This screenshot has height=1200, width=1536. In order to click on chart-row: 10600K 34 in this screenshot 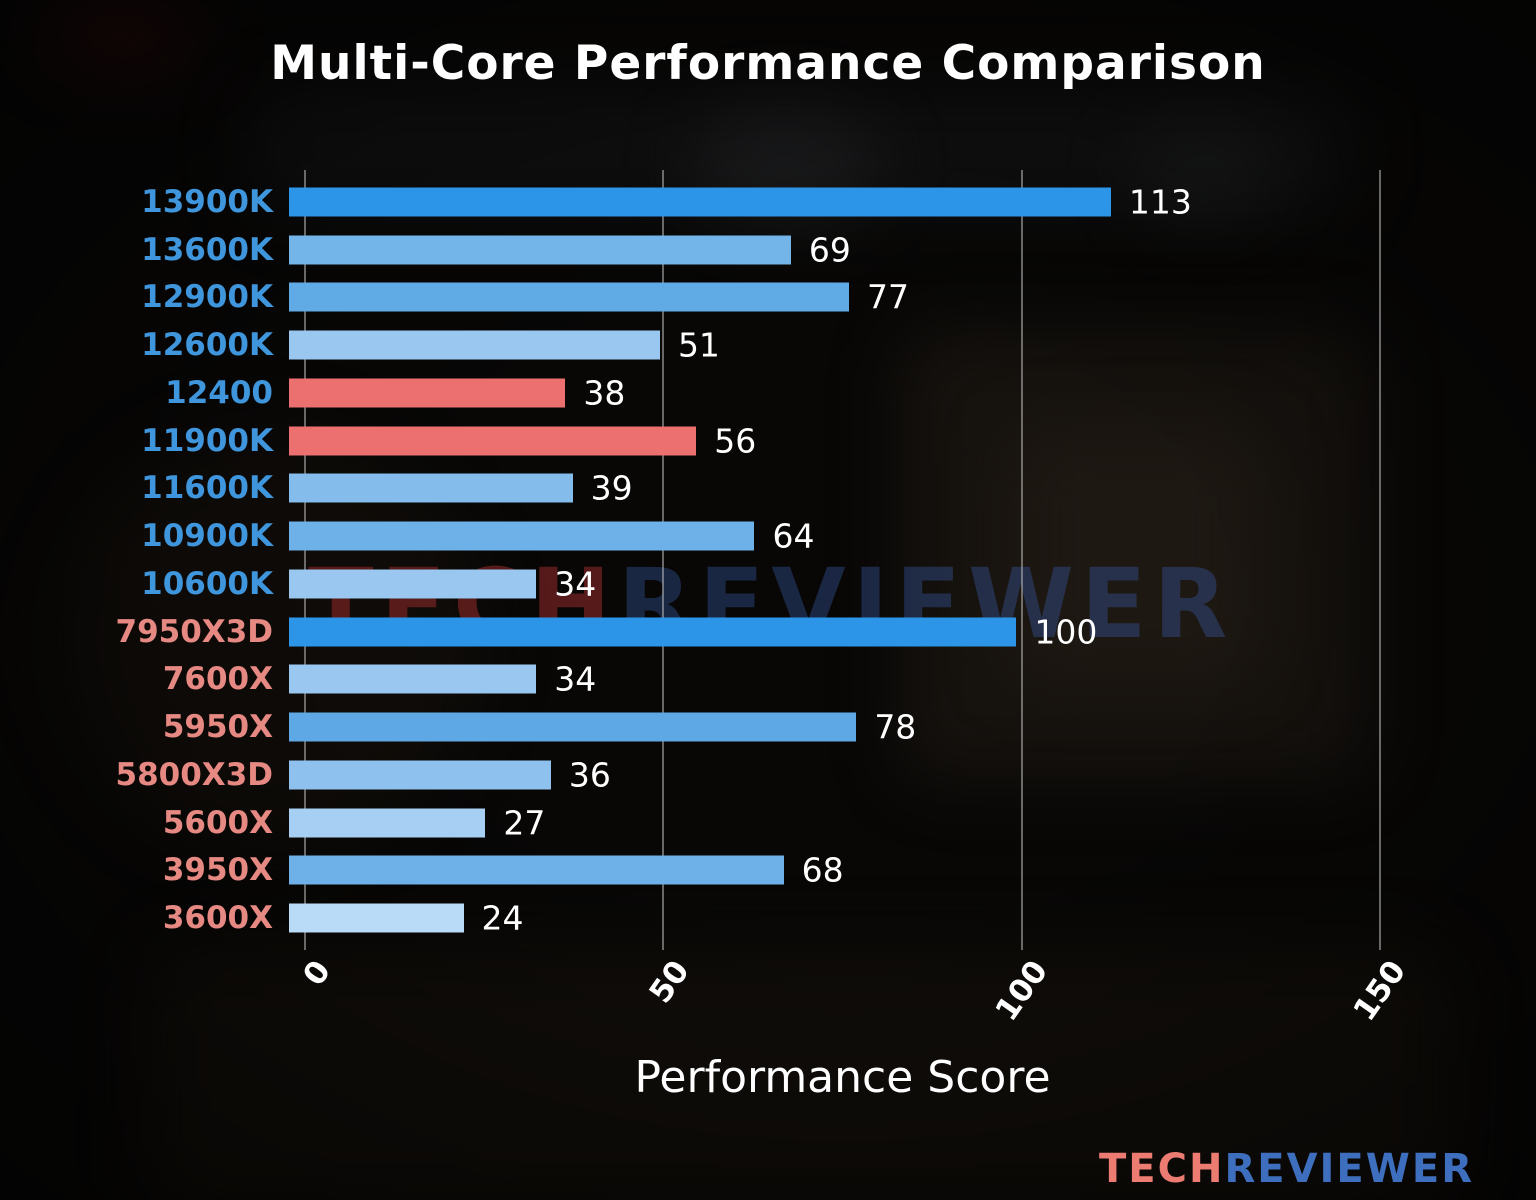, I will do `click(768, 584)`.